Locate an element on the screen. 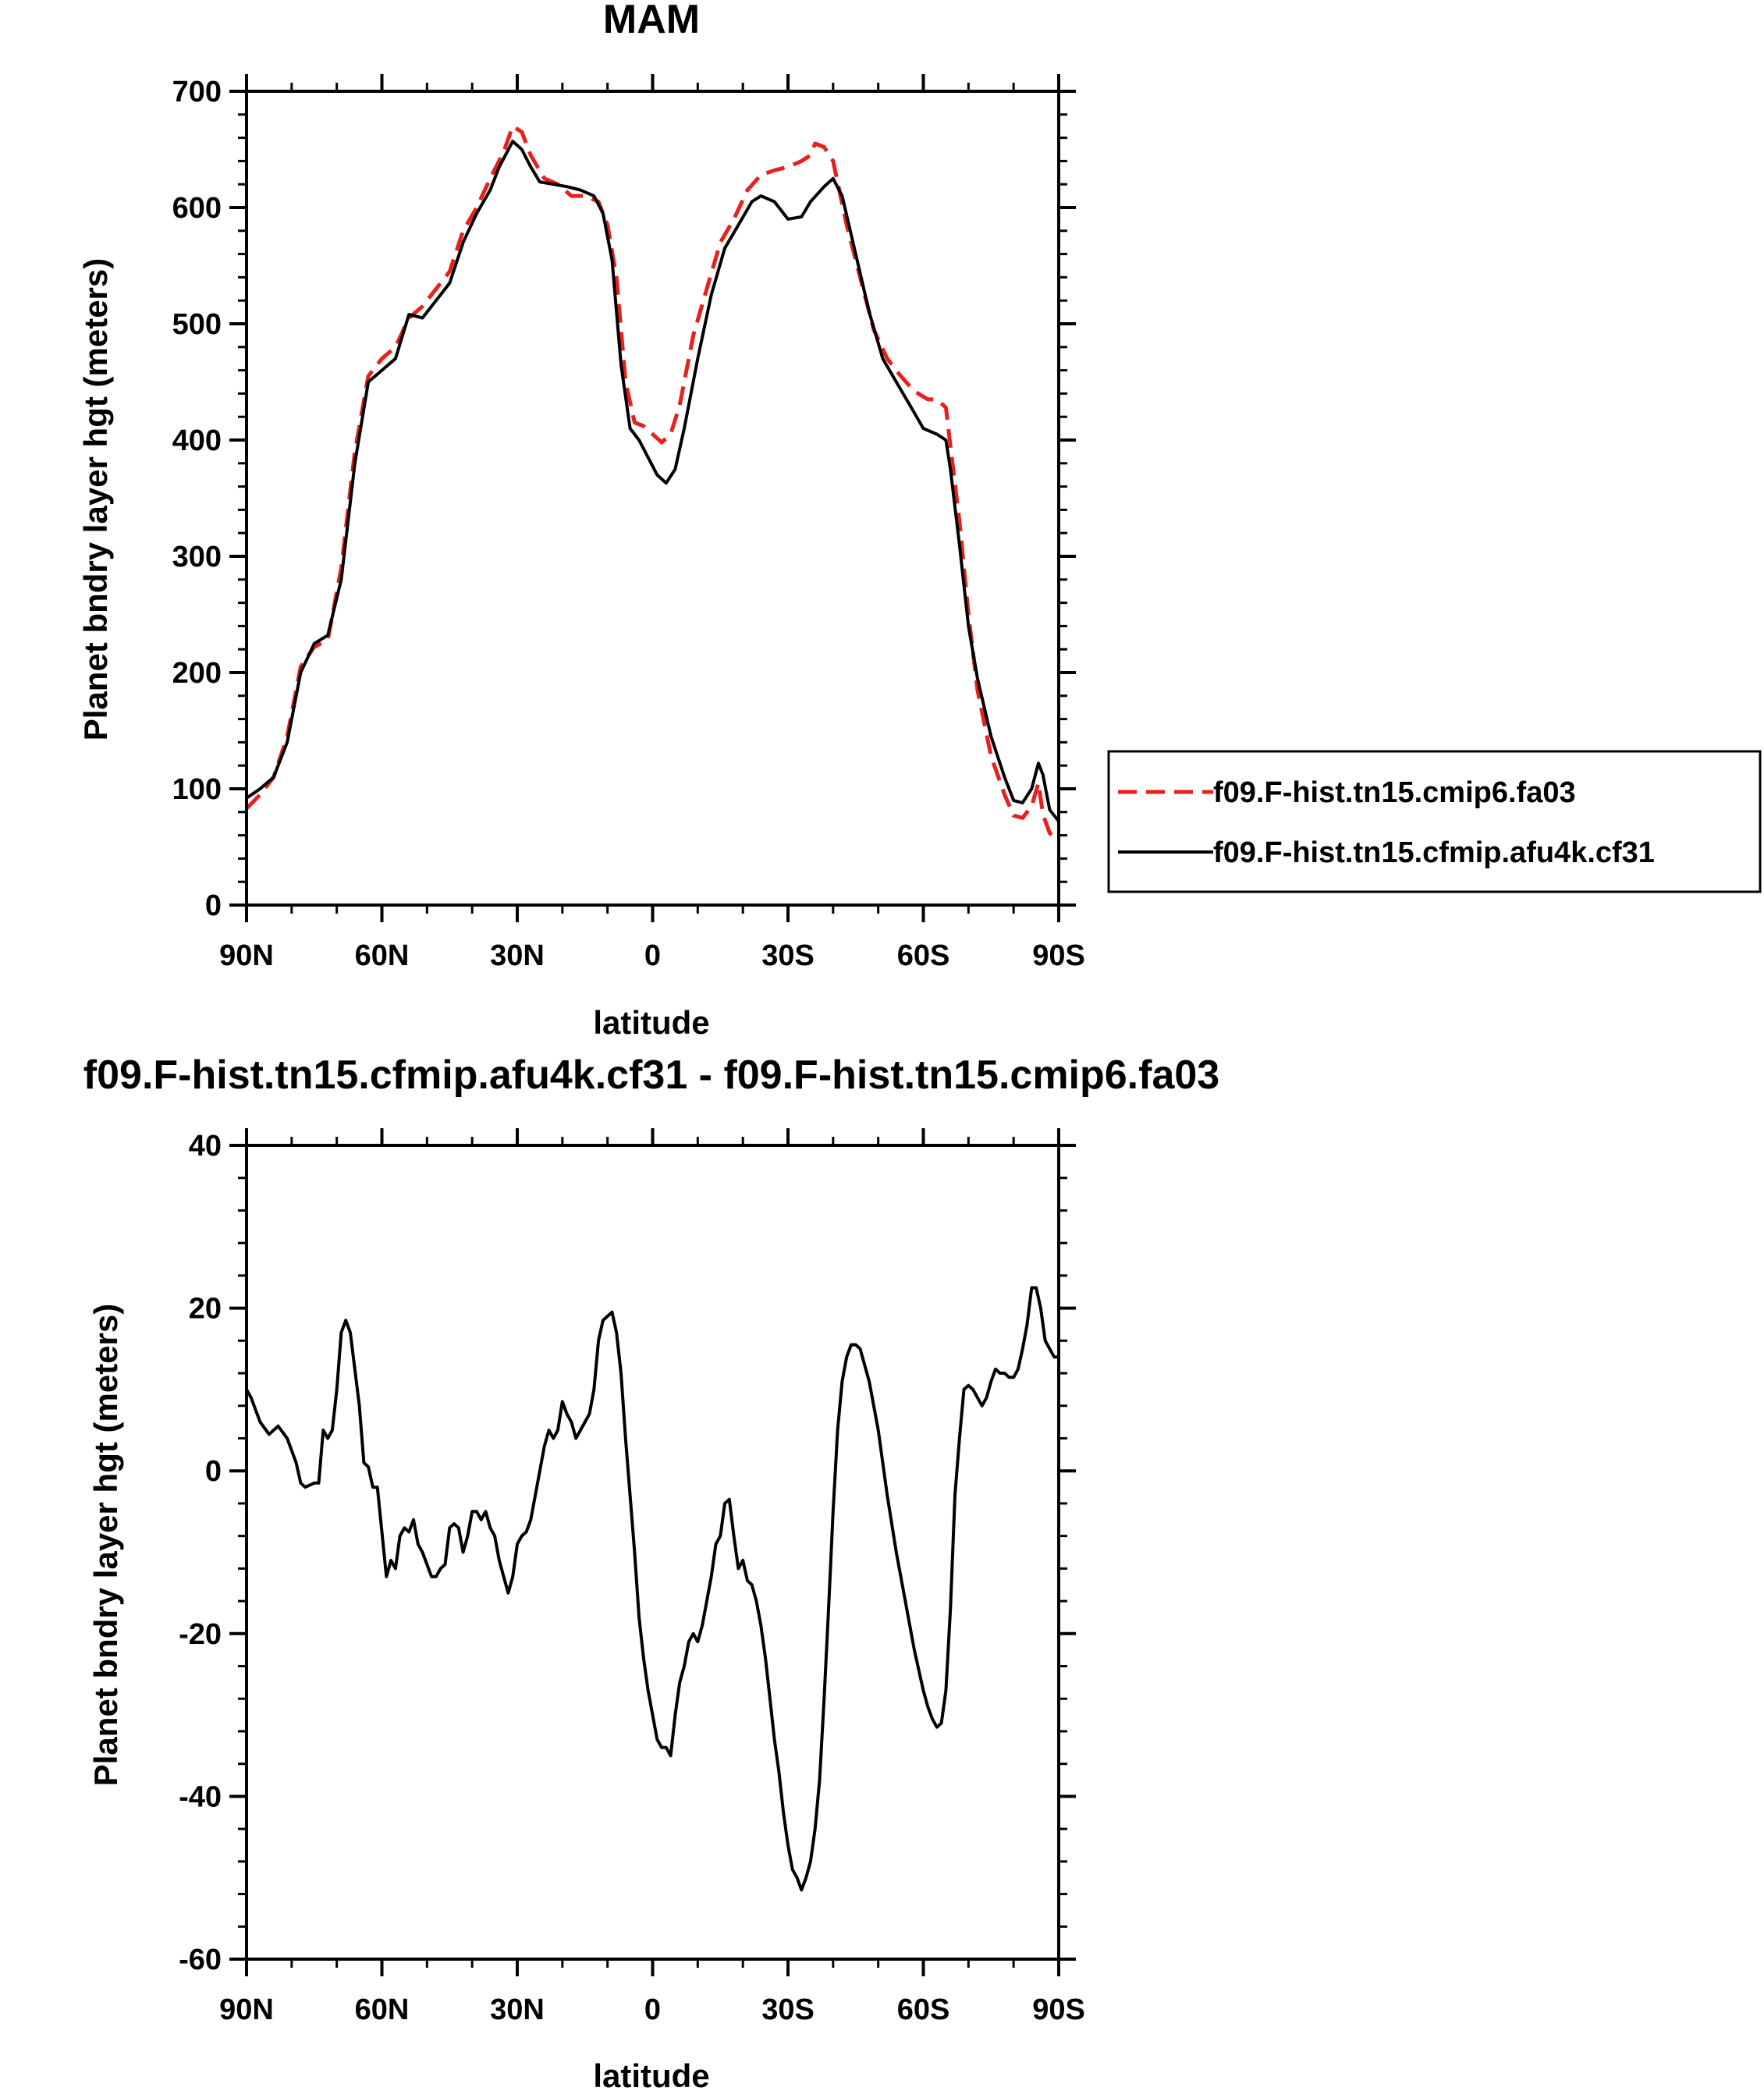  y-tick-label: 600 is located at coordinates (197, 209).